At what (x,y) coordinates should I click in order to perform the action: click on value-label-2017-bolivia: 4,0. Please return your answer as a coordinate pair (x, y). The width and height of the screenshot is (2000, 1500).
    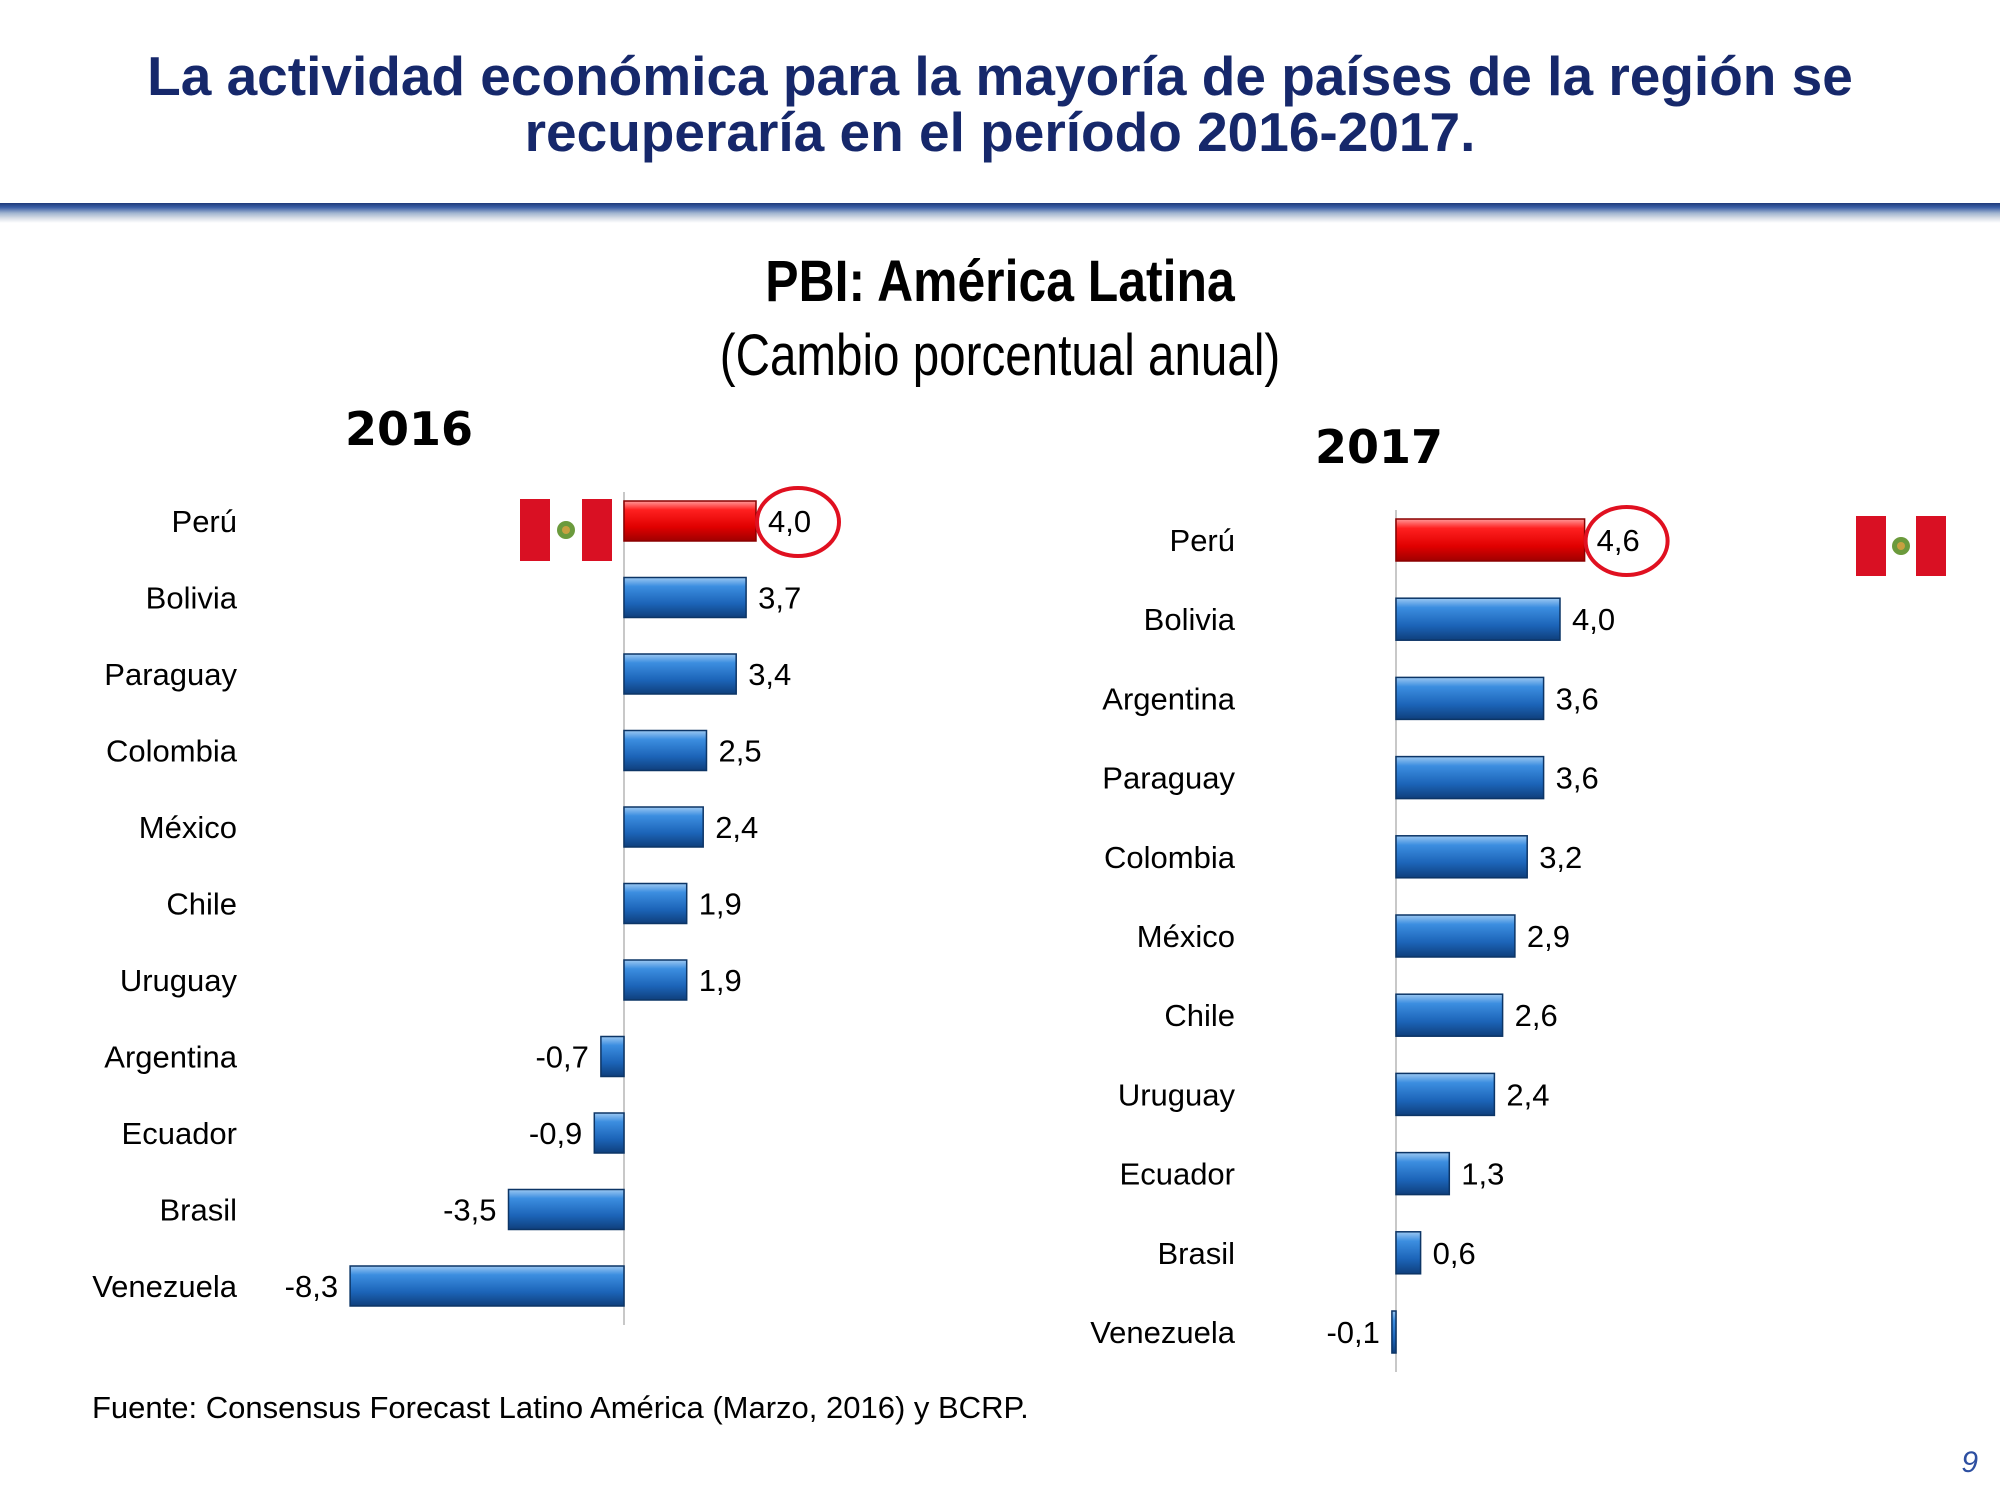
    Looking at the image, I should click on (1593, 619).